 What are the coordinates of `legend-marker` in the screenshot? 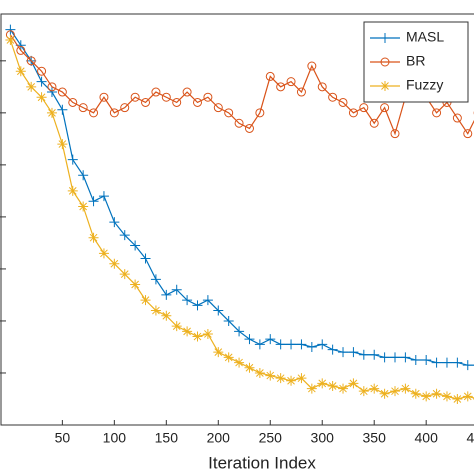 It's located at (385, 86).